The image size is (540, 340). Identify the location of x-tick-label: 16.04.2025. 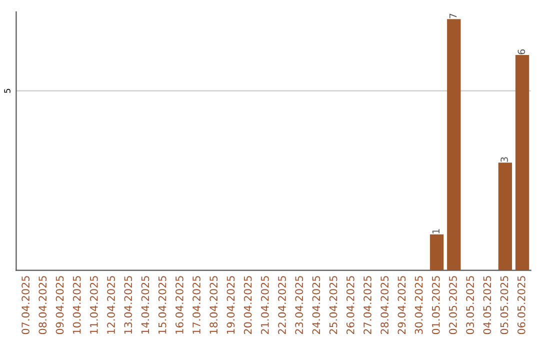
(179, 305).